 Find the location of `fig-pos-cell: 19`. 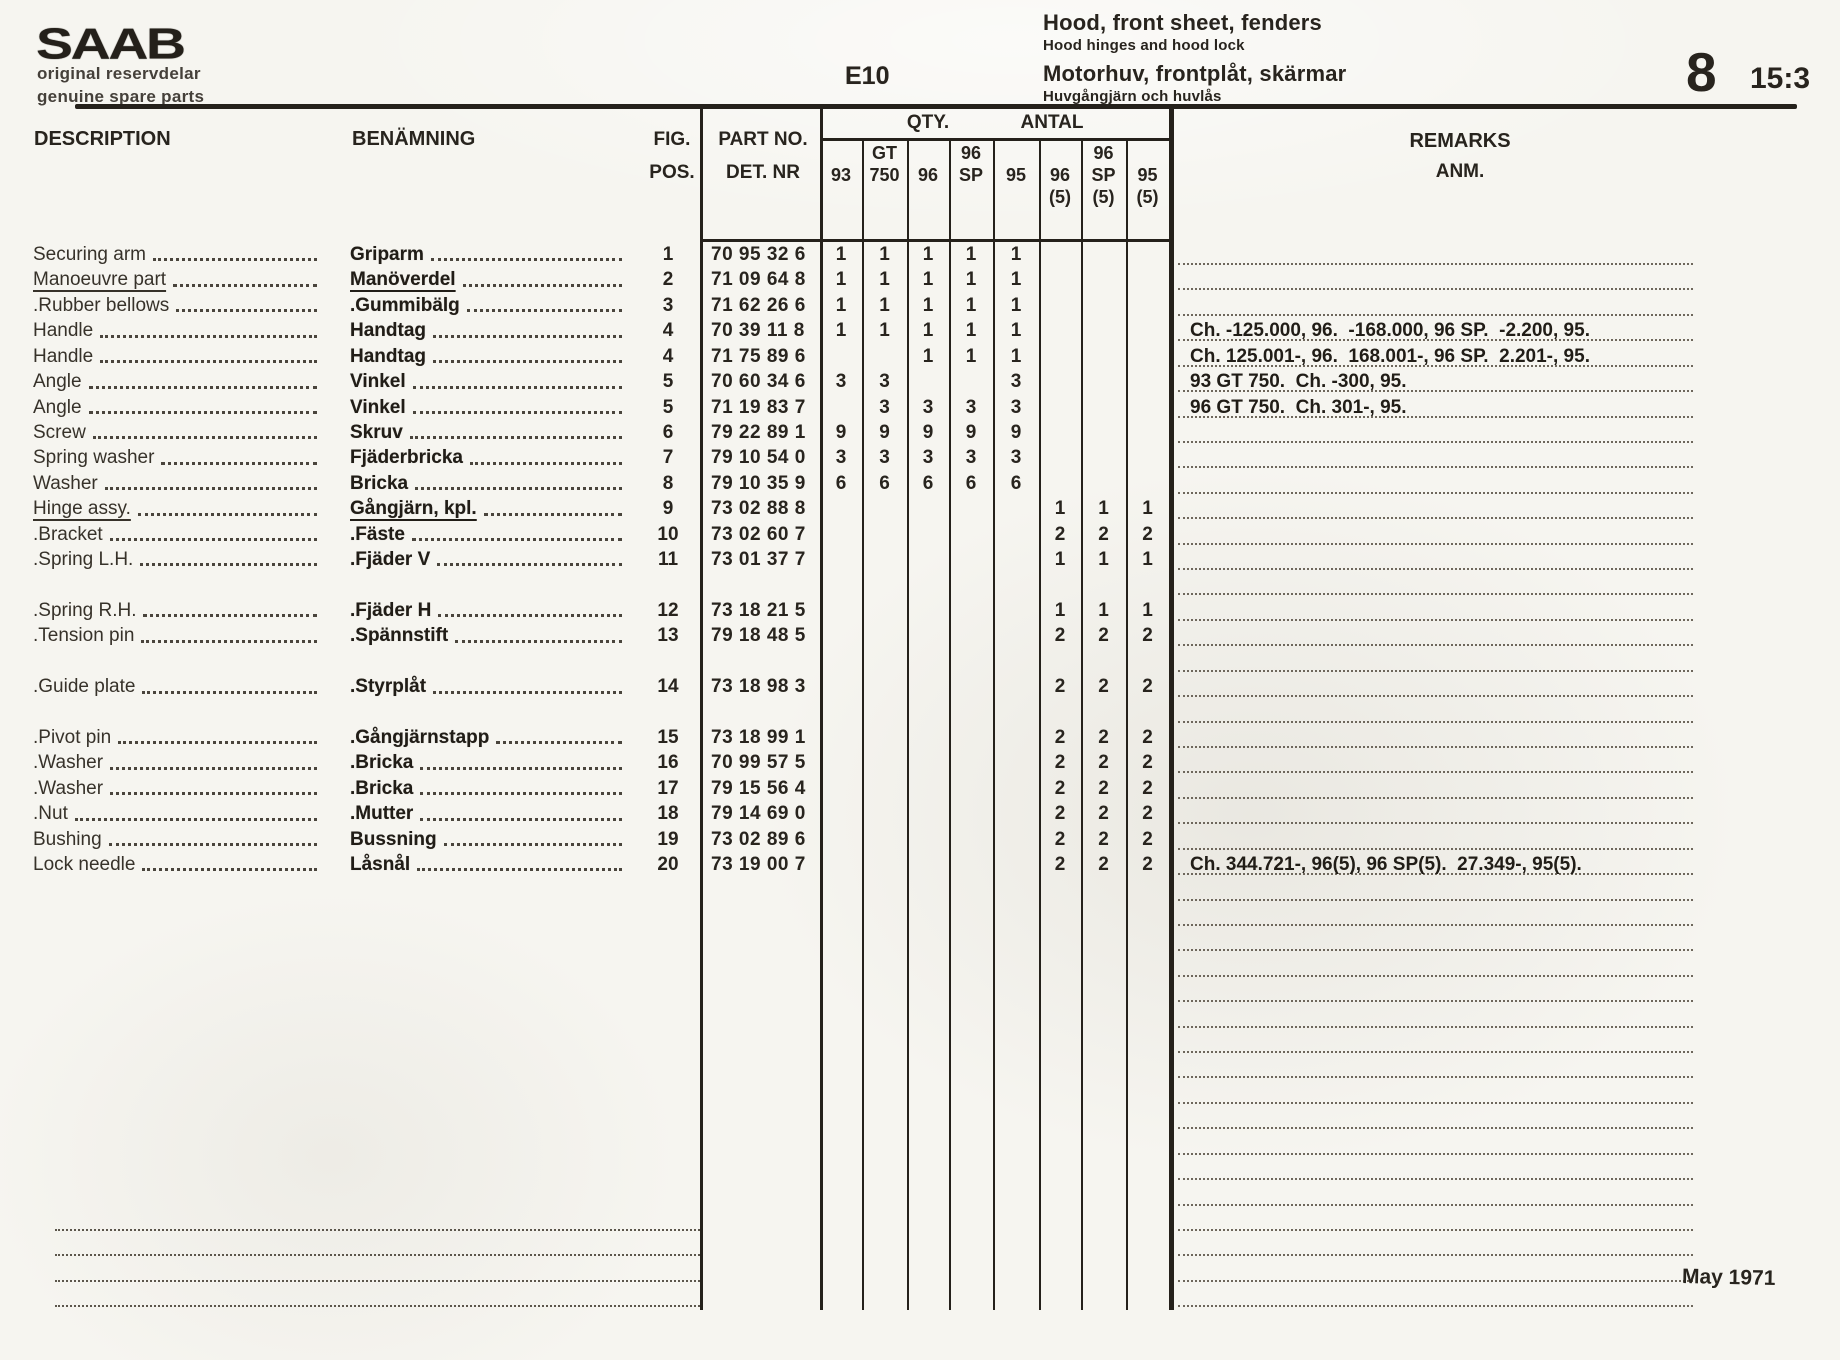

fig-pos-cell: 19 is located at coordinates (668, 839).